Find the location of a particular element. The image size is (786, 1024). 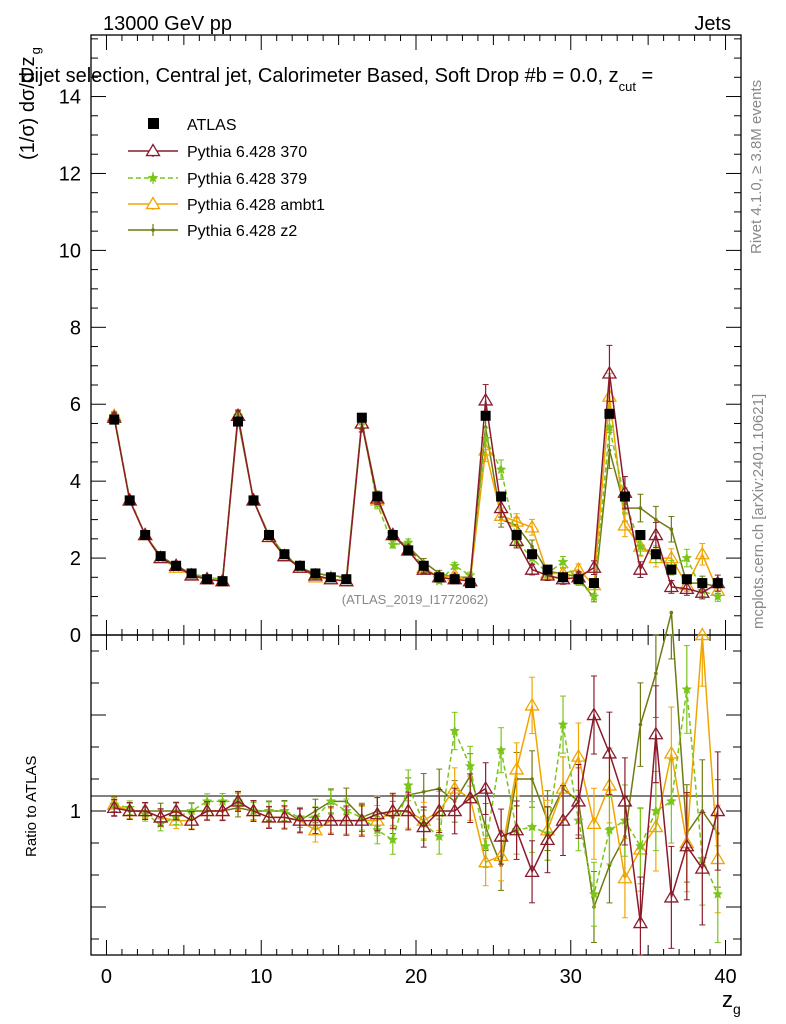

series-line-p379 is located at coordinates (416, 507).